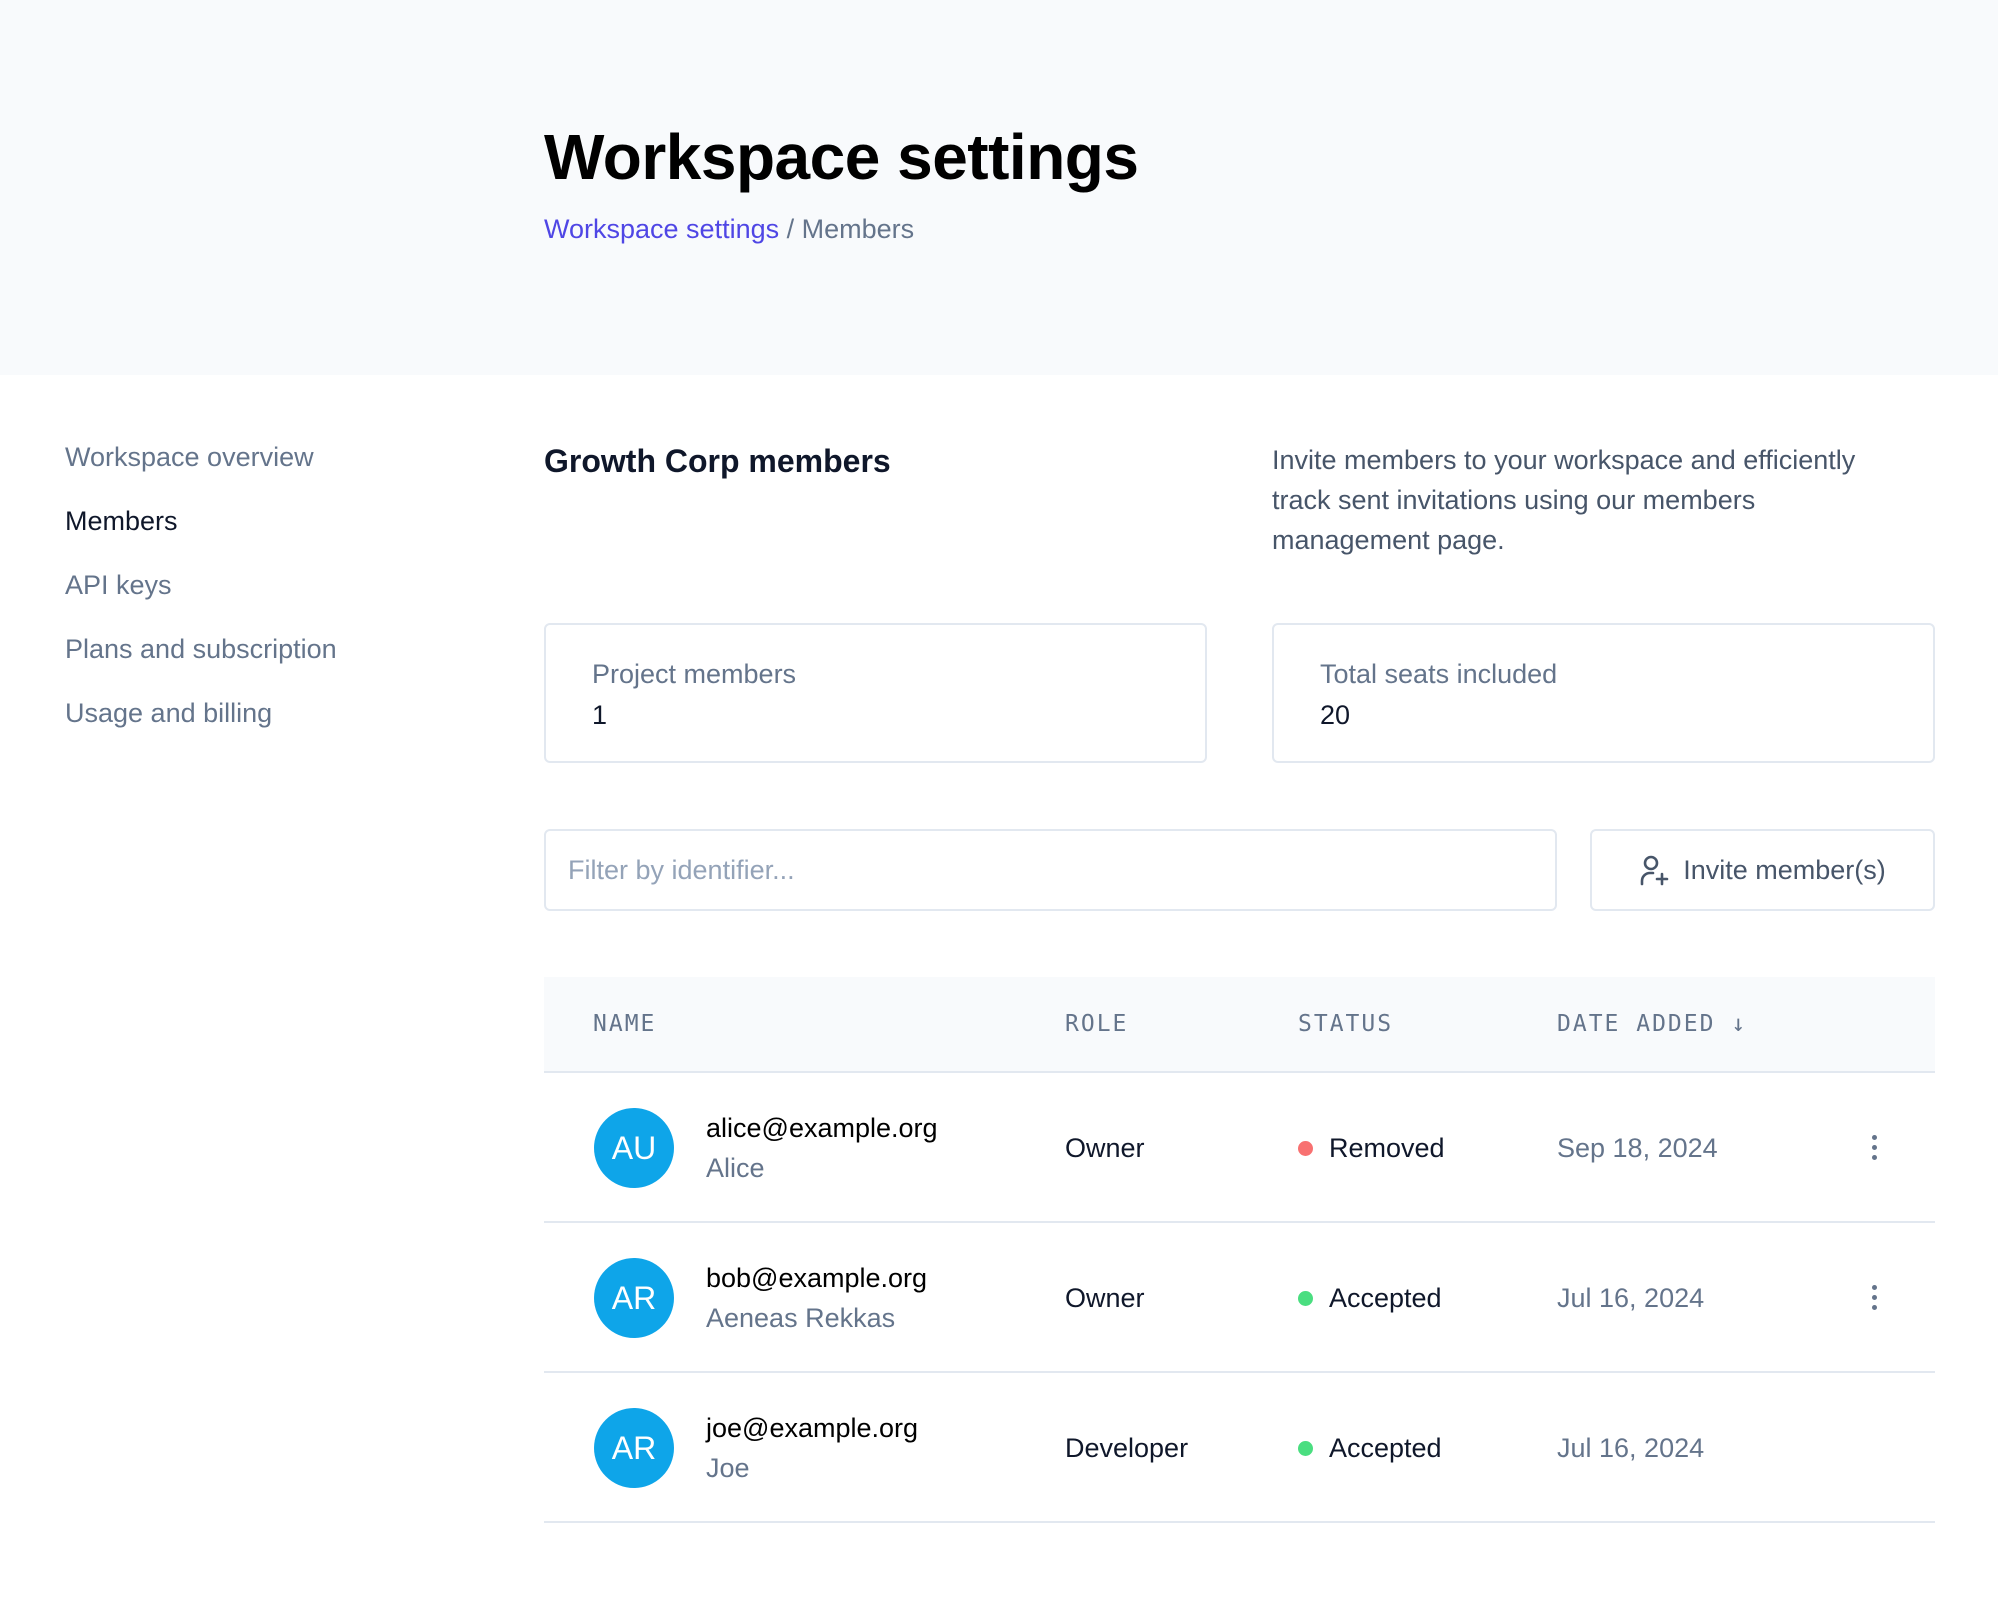 The width and height of the screenshot is (1998, 1612). I want to click on avatar: AU, so click(634, 1148).